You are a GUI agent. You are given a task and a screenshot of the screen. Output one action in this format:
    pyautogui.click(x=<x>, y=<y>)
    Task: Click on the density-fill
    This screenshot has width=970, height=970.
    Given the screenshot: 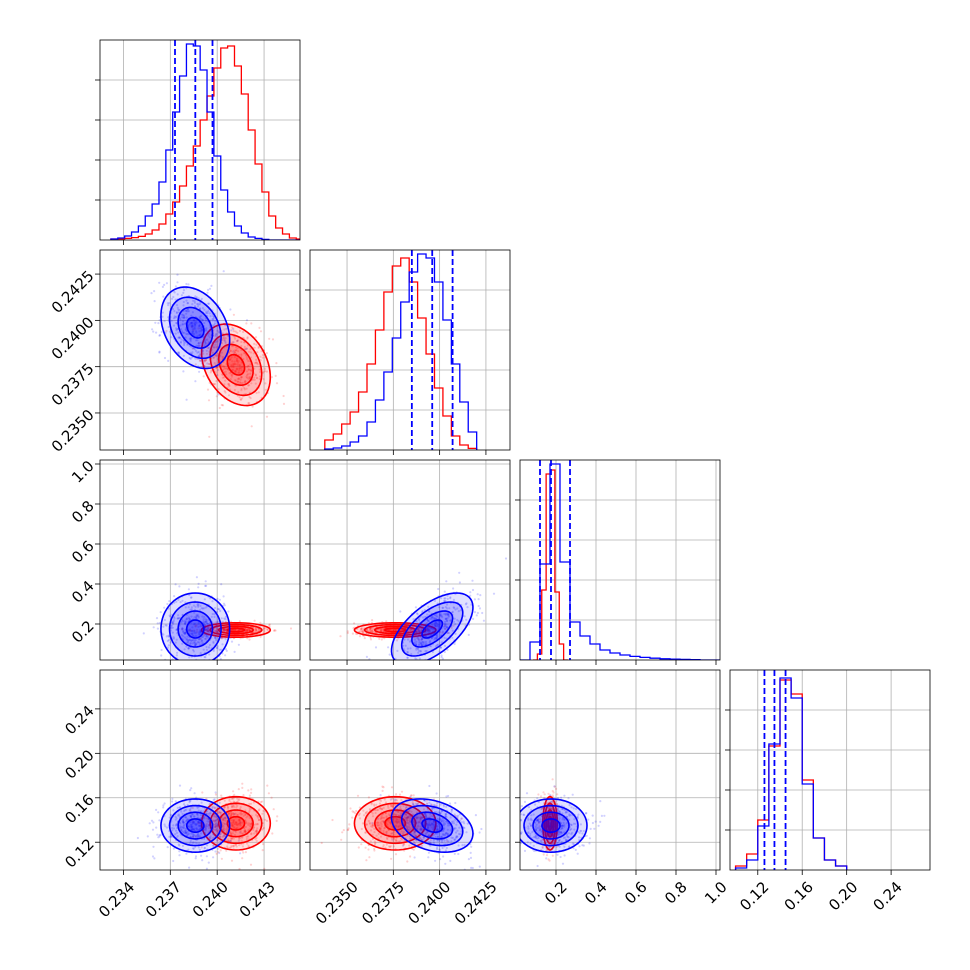 What is the action you would take?
    pyautogui.click(x=195, y=629)
    